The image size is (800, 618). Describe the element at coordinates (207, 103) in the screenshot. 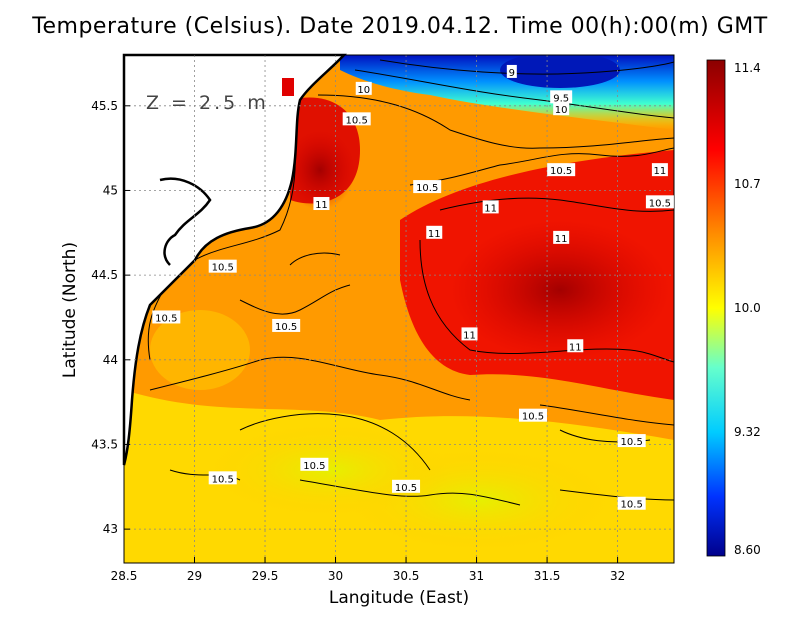

I see `depth-label: Z = 2.5 m` at that location.